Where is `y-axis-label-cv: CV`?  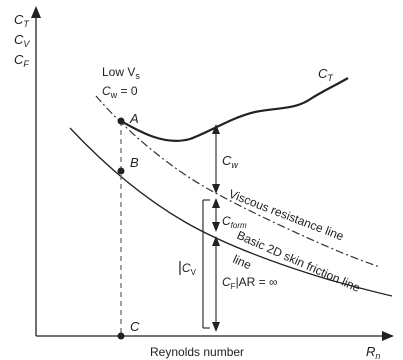 y-axis-label-cv: CV is located at coordinates (22, 40).